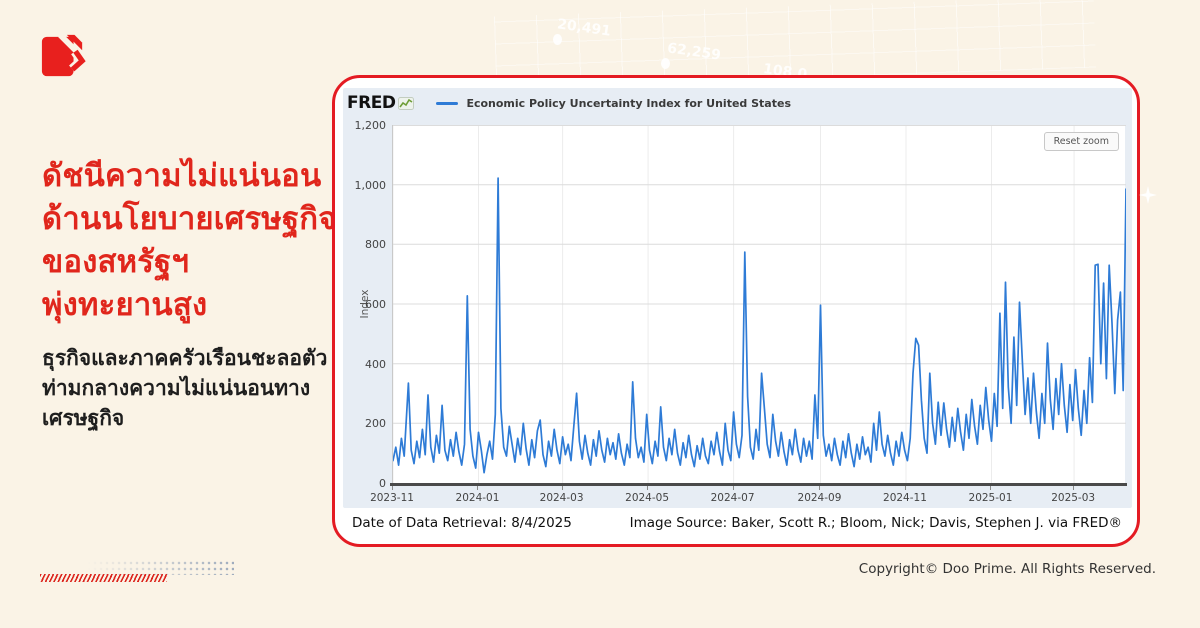  I want to click on y-axis-tick-label: 400, so click(375, 364).